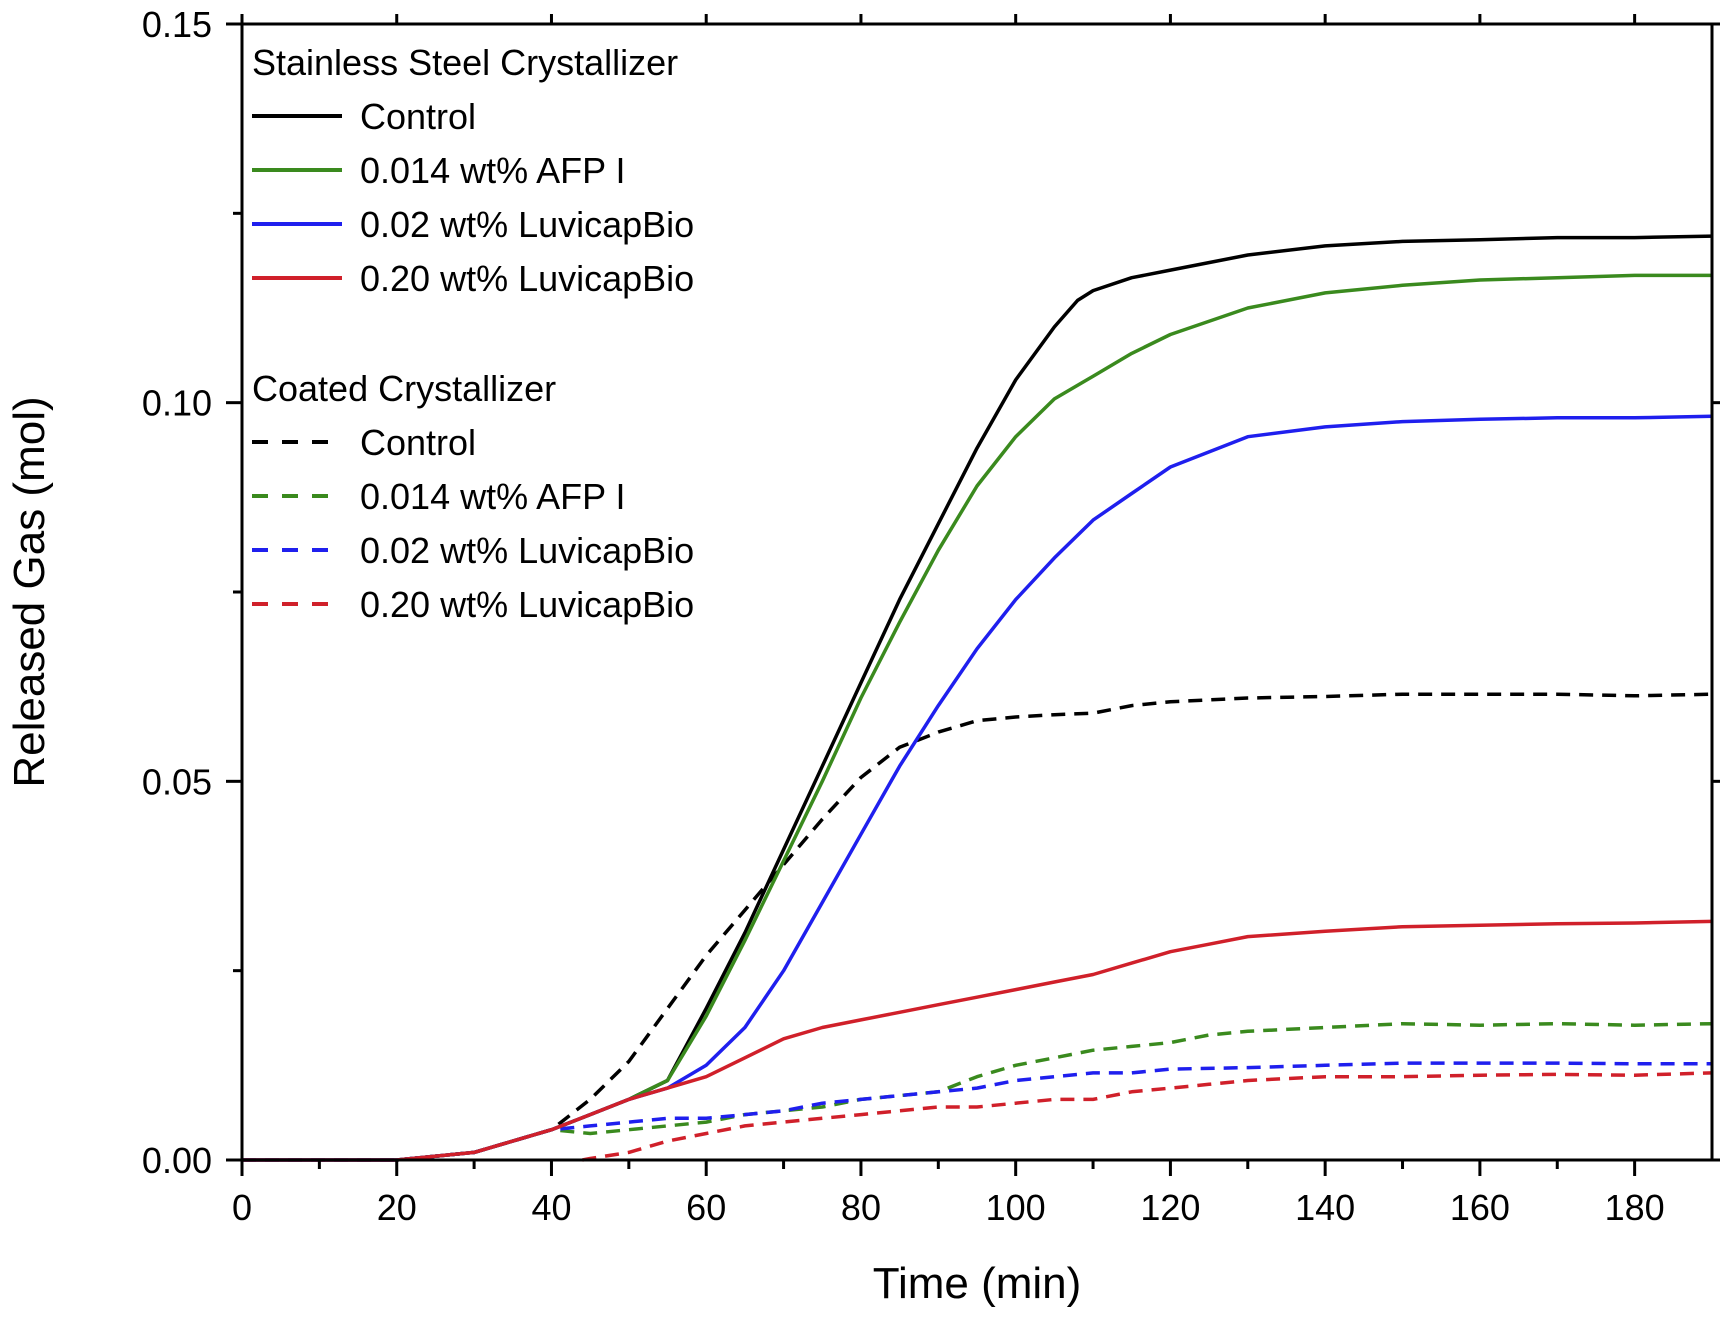 This screenshot has height=1325, width=1721. What do you see at coordinates (242, 1207) in the screenshot?
I see `x-tick-label: 0` at bounding box center [242, 1207].